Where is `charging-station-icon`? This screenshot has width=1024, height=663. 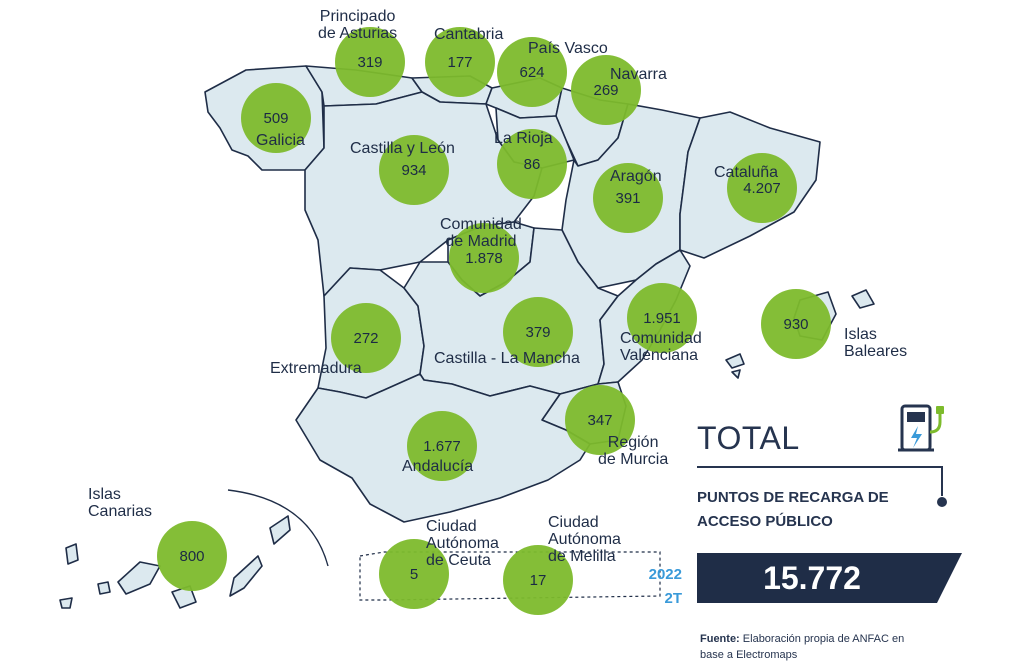
charging-station-icon is located at coordinates (922, 455).